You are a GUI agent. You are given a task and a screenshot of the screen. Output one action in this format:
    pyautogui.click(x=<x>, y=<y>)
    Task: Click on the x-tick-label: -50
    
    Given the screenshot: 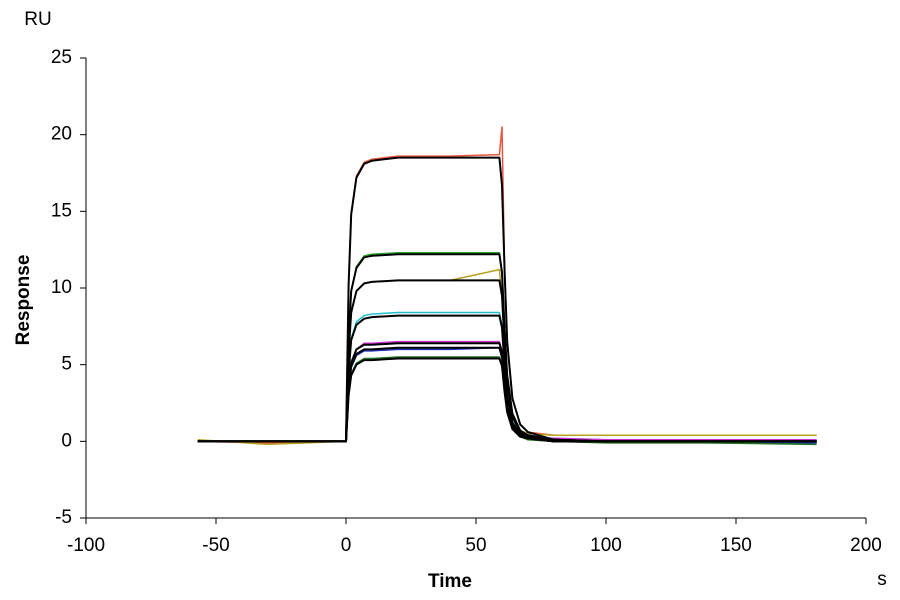 What is the action you would take?
    pyautogui.click(x=215, y=545)
    